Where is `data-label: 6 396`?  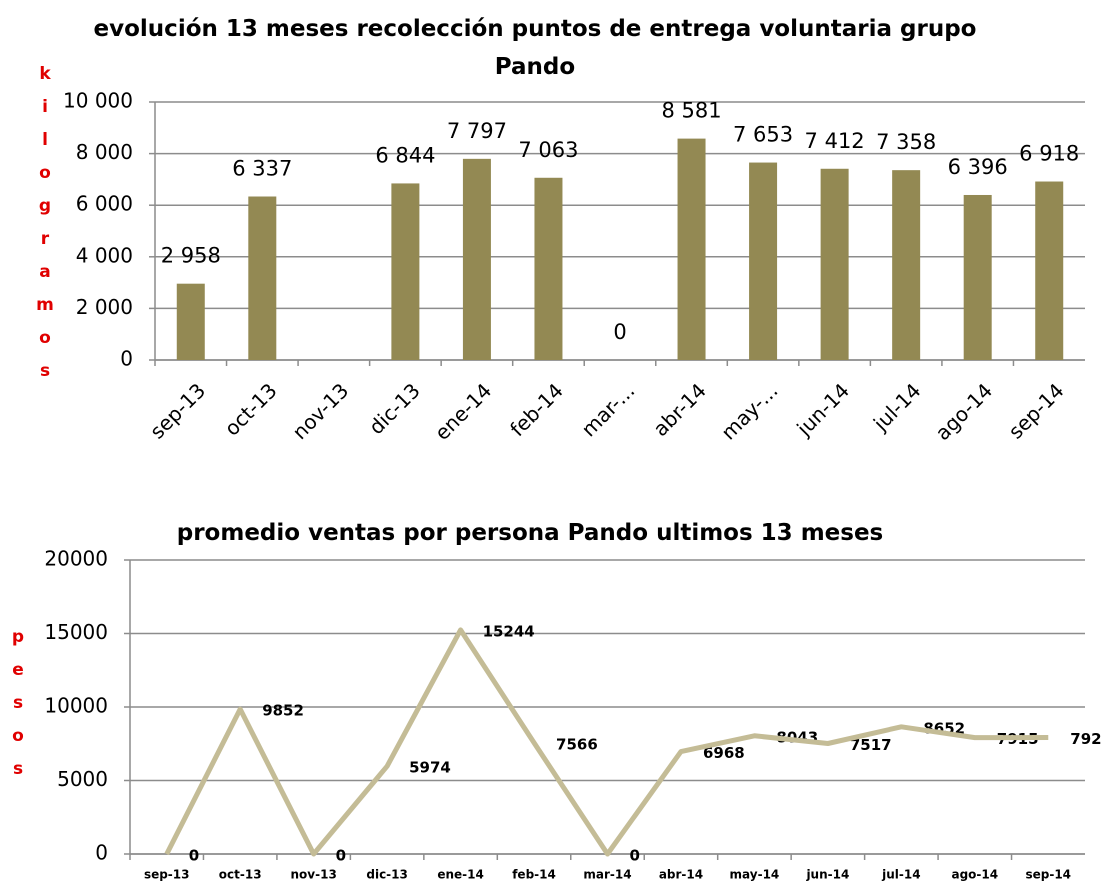
data-label: 6 396 is located at coordinates (978, 167).